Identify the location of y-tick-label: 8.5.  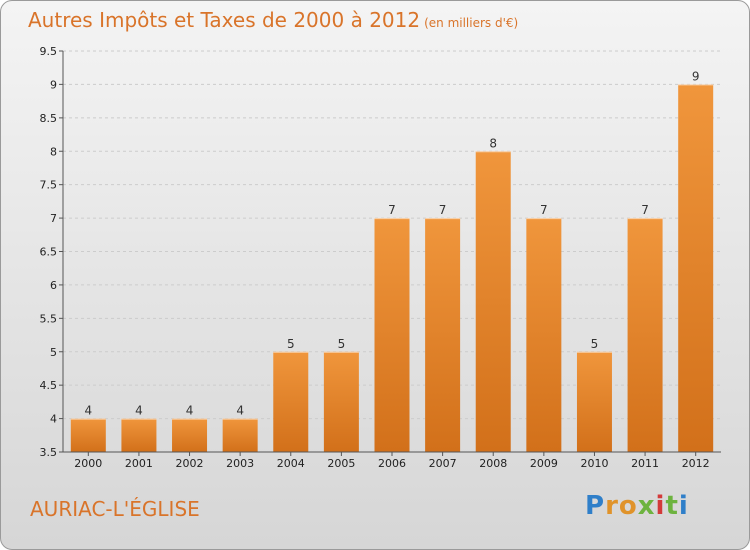
(49, 118).